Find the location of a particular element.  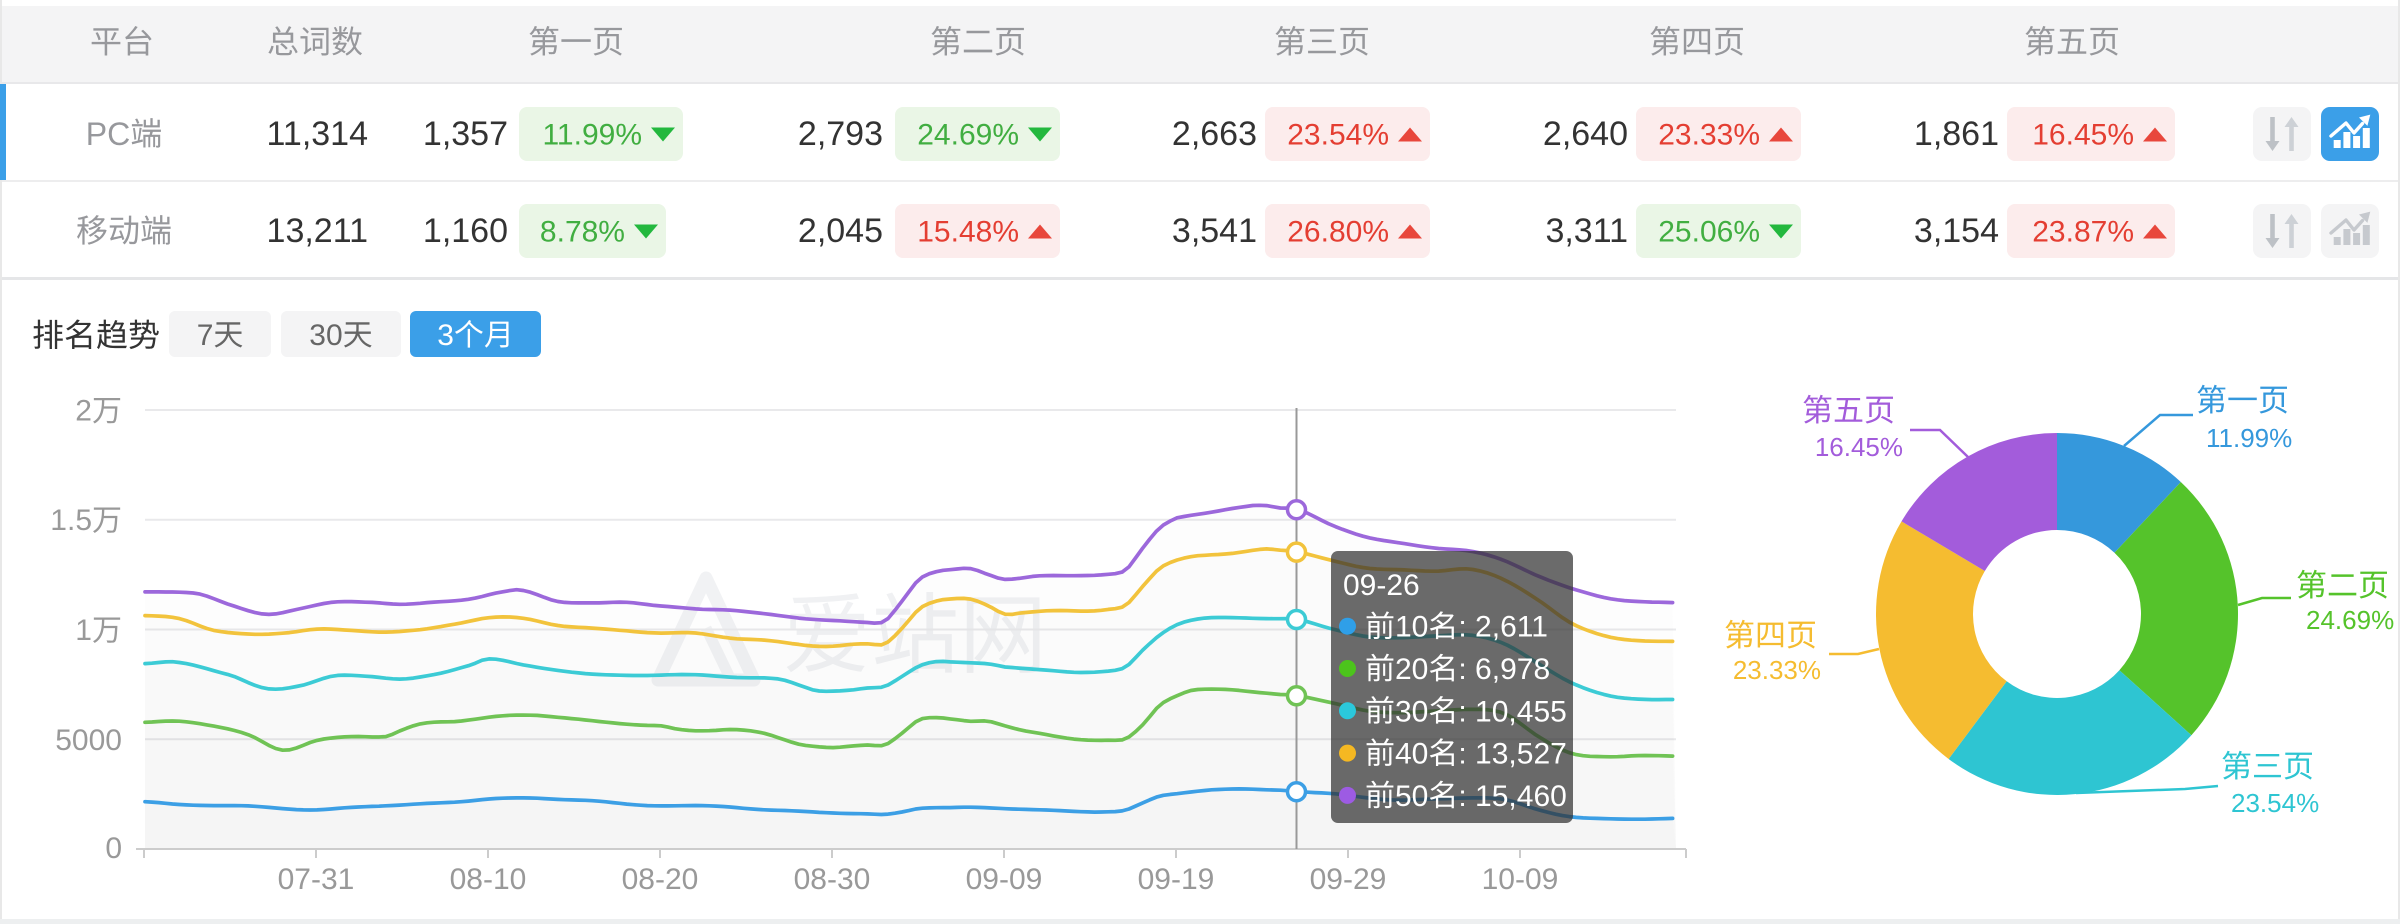

svg-text: 10-09 is located at coordinates (1520, 879).